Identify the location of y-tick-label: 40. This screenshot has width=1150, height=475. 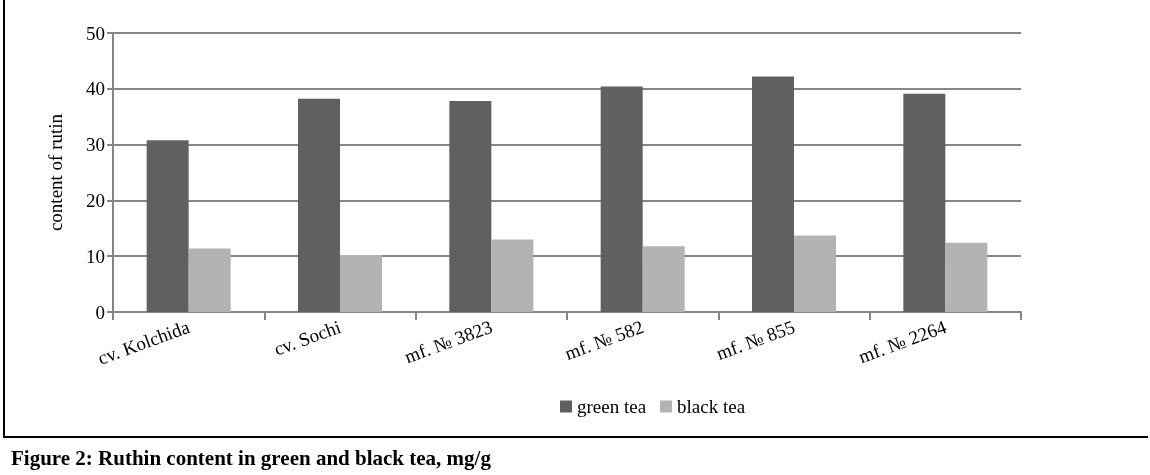
(95, 89).